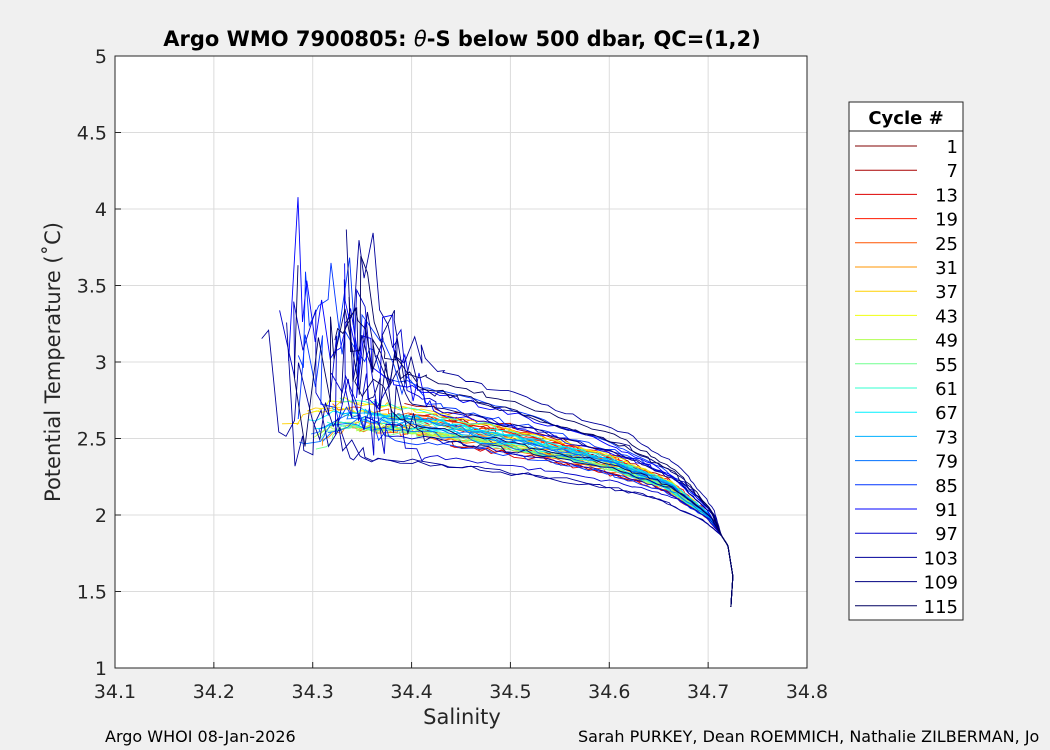 Image resolution: width=1050 pixels, height=750 pixels. What do you see at coordinates (200, 736) in the screenshot?
I see `footer-left-credit: Argo WHOI 08-Jan-2026` at bounding box center [200, 736].